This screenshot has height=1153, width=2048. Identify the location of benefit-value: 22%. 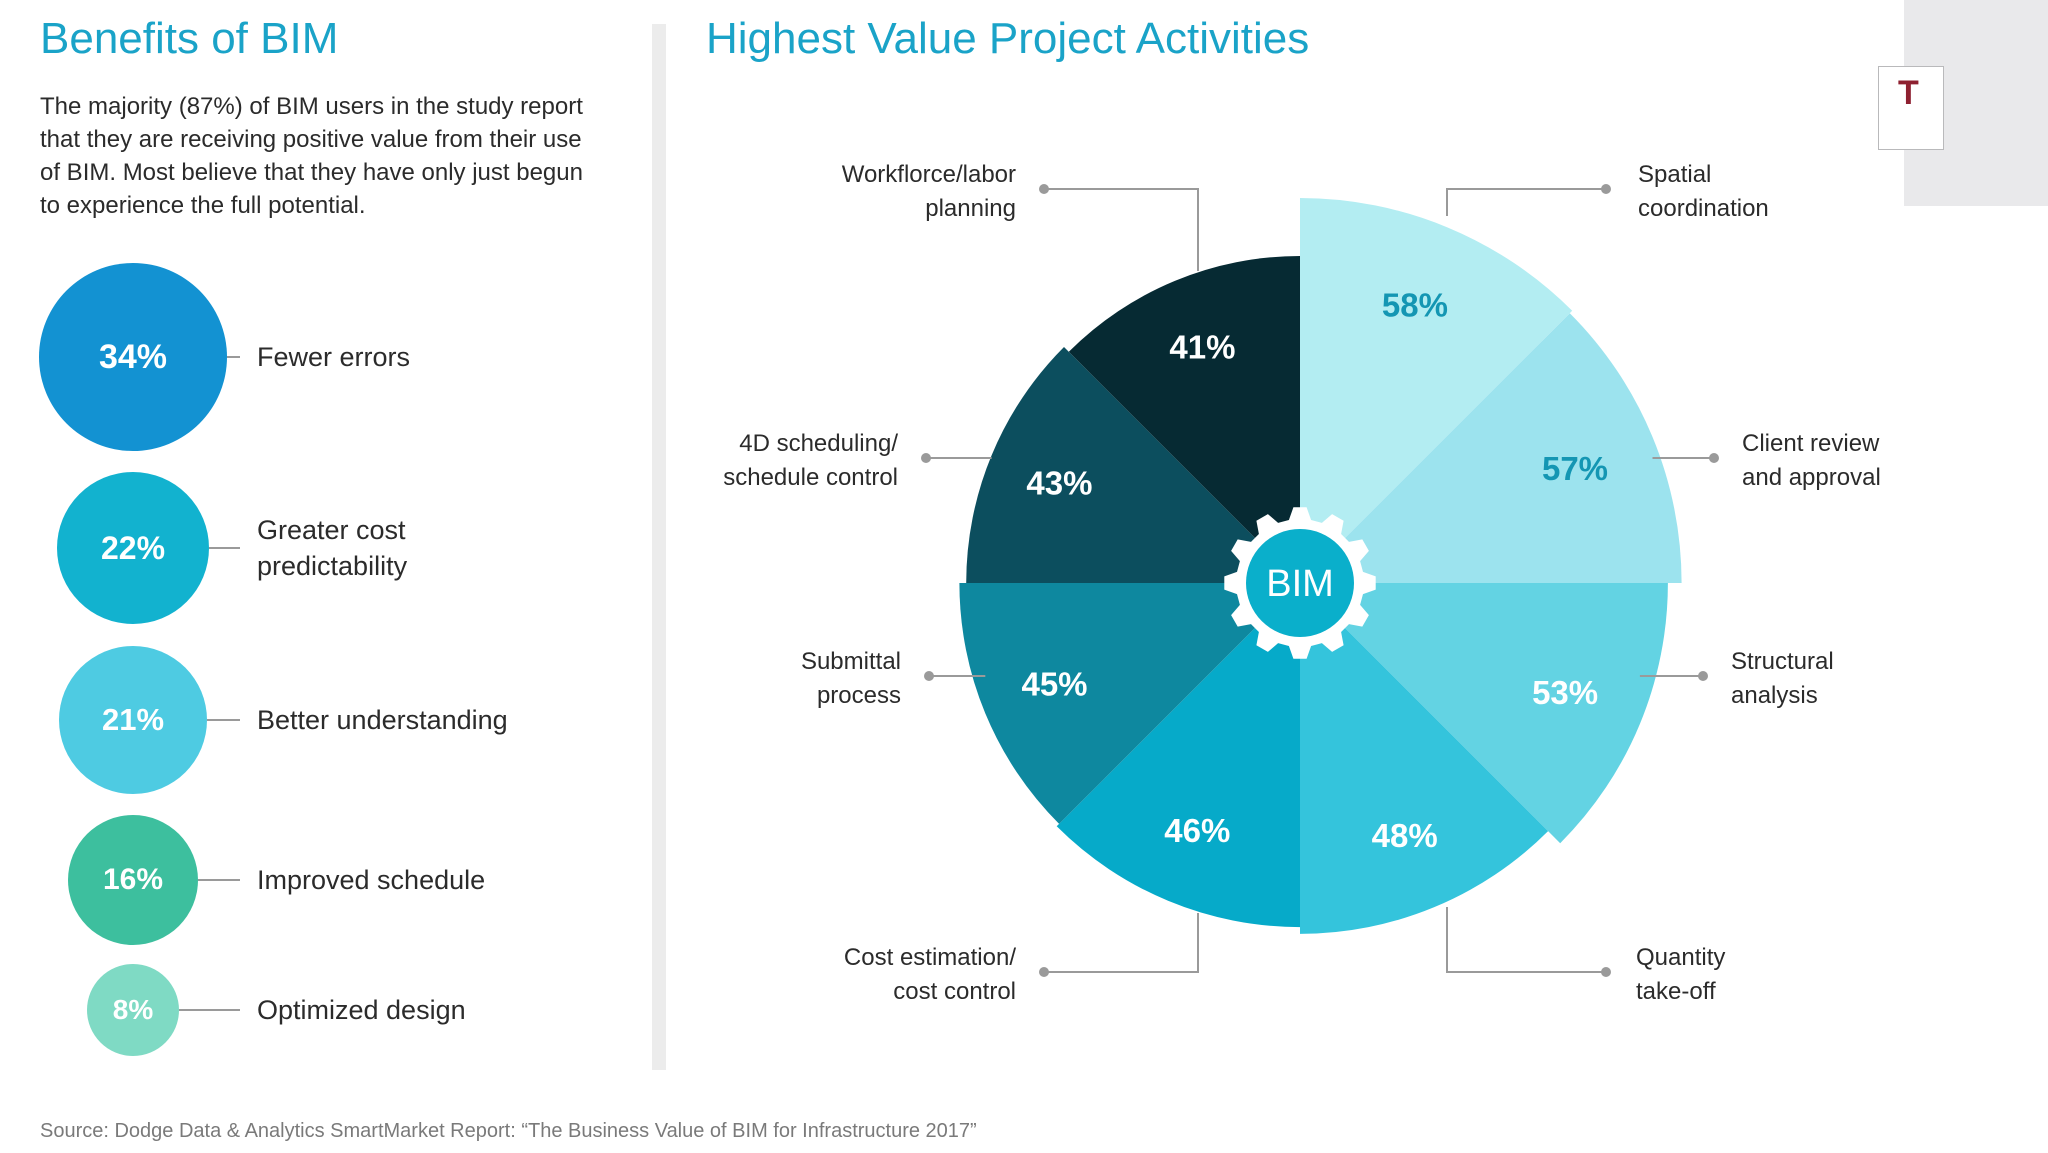
(133, 547).